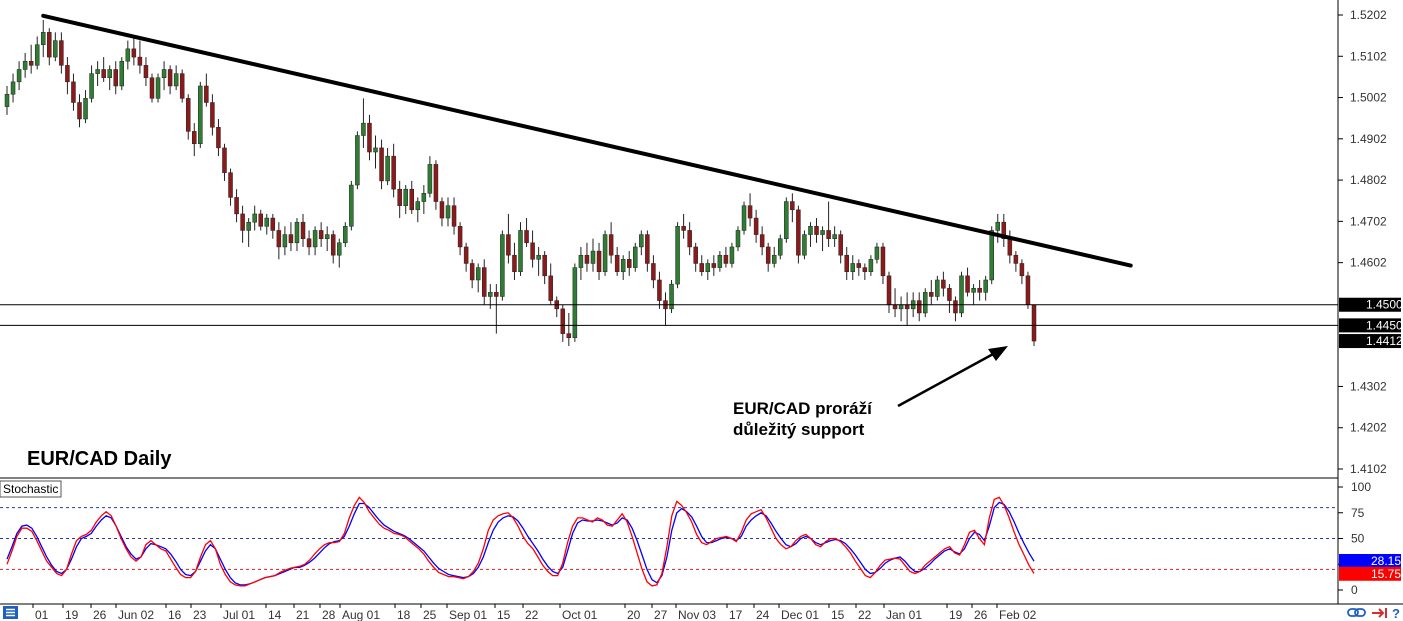 This screenshot has width=1403, height=621. Describe the element at coordinates (661, 614) in the screenshot. I see `time-tick-label: 27` at that location.